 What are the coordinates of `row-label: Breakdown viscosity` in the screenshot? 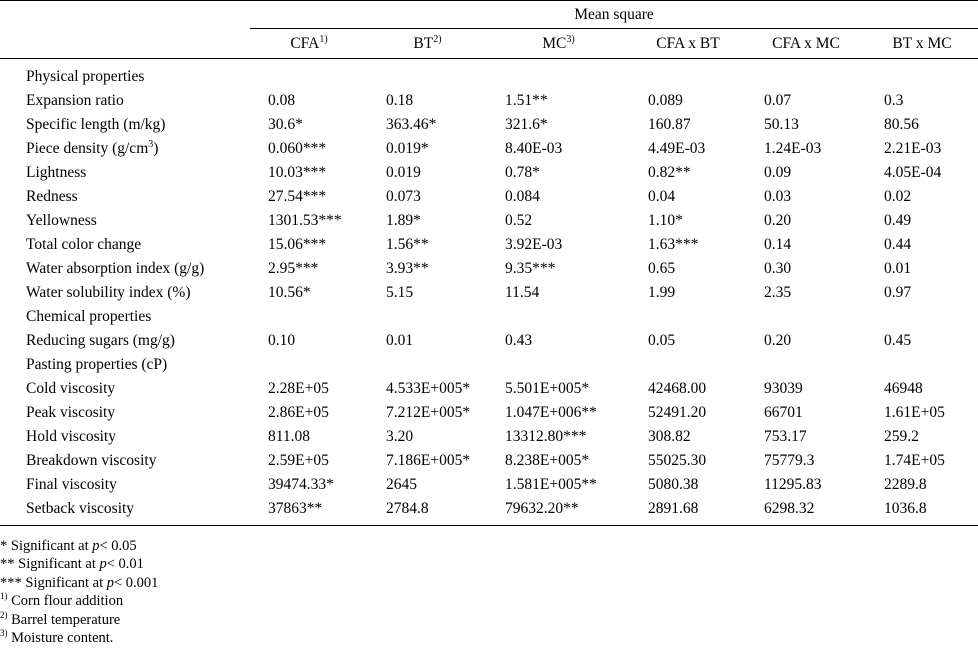 It's located at (125, 461).